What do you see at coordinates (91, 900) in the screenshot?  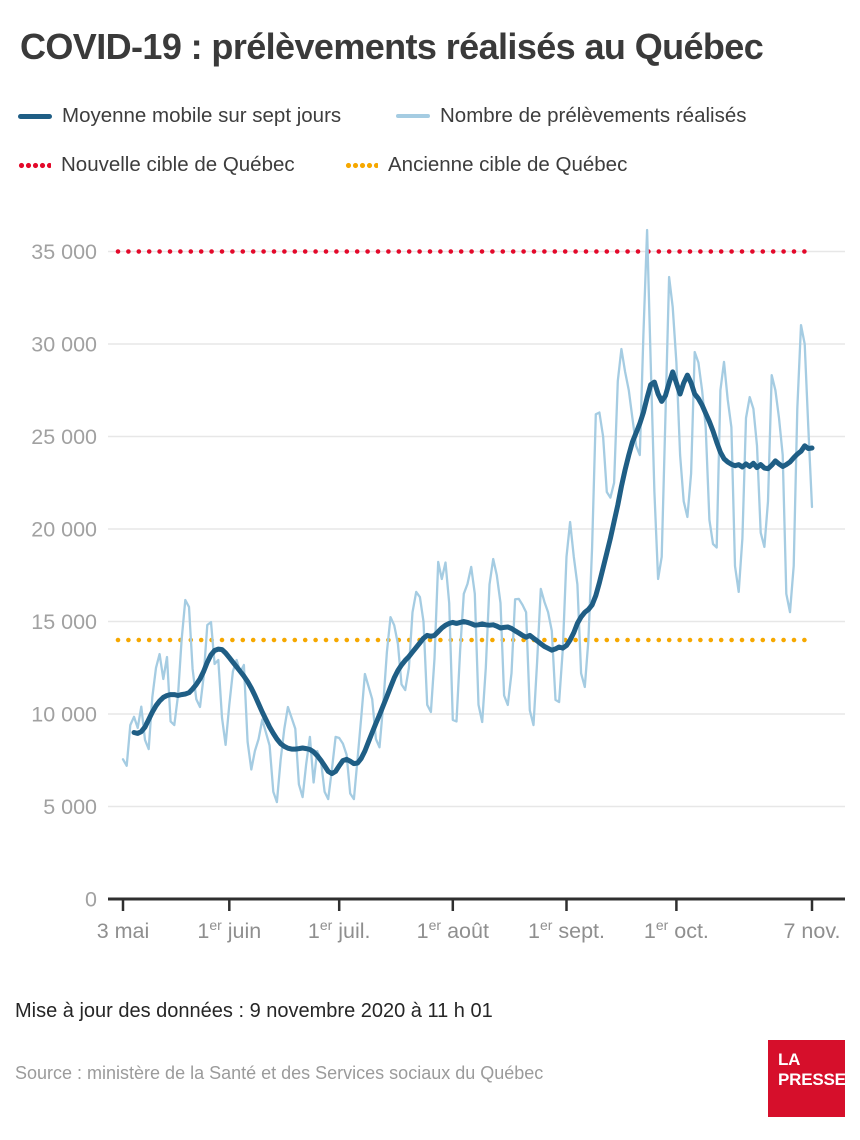 I see `y-axis-label: 0` at bounding box center [91, 900].